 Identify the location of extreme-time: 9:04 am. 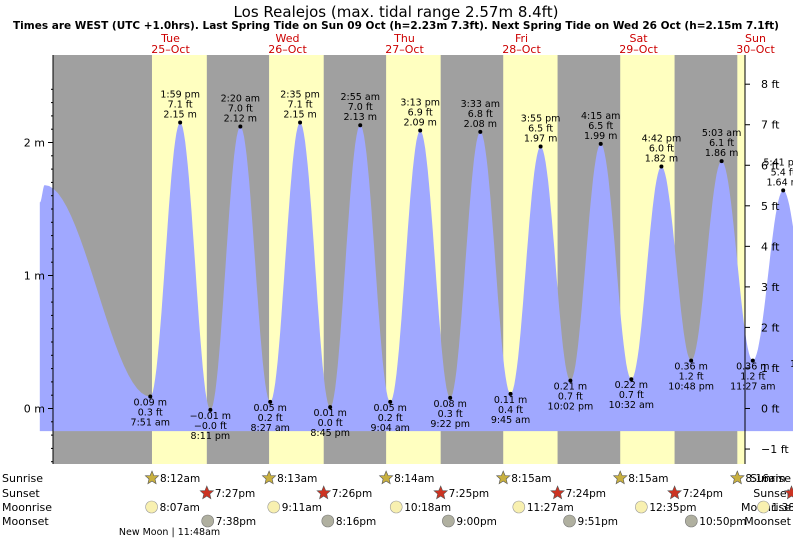
(389, 428).